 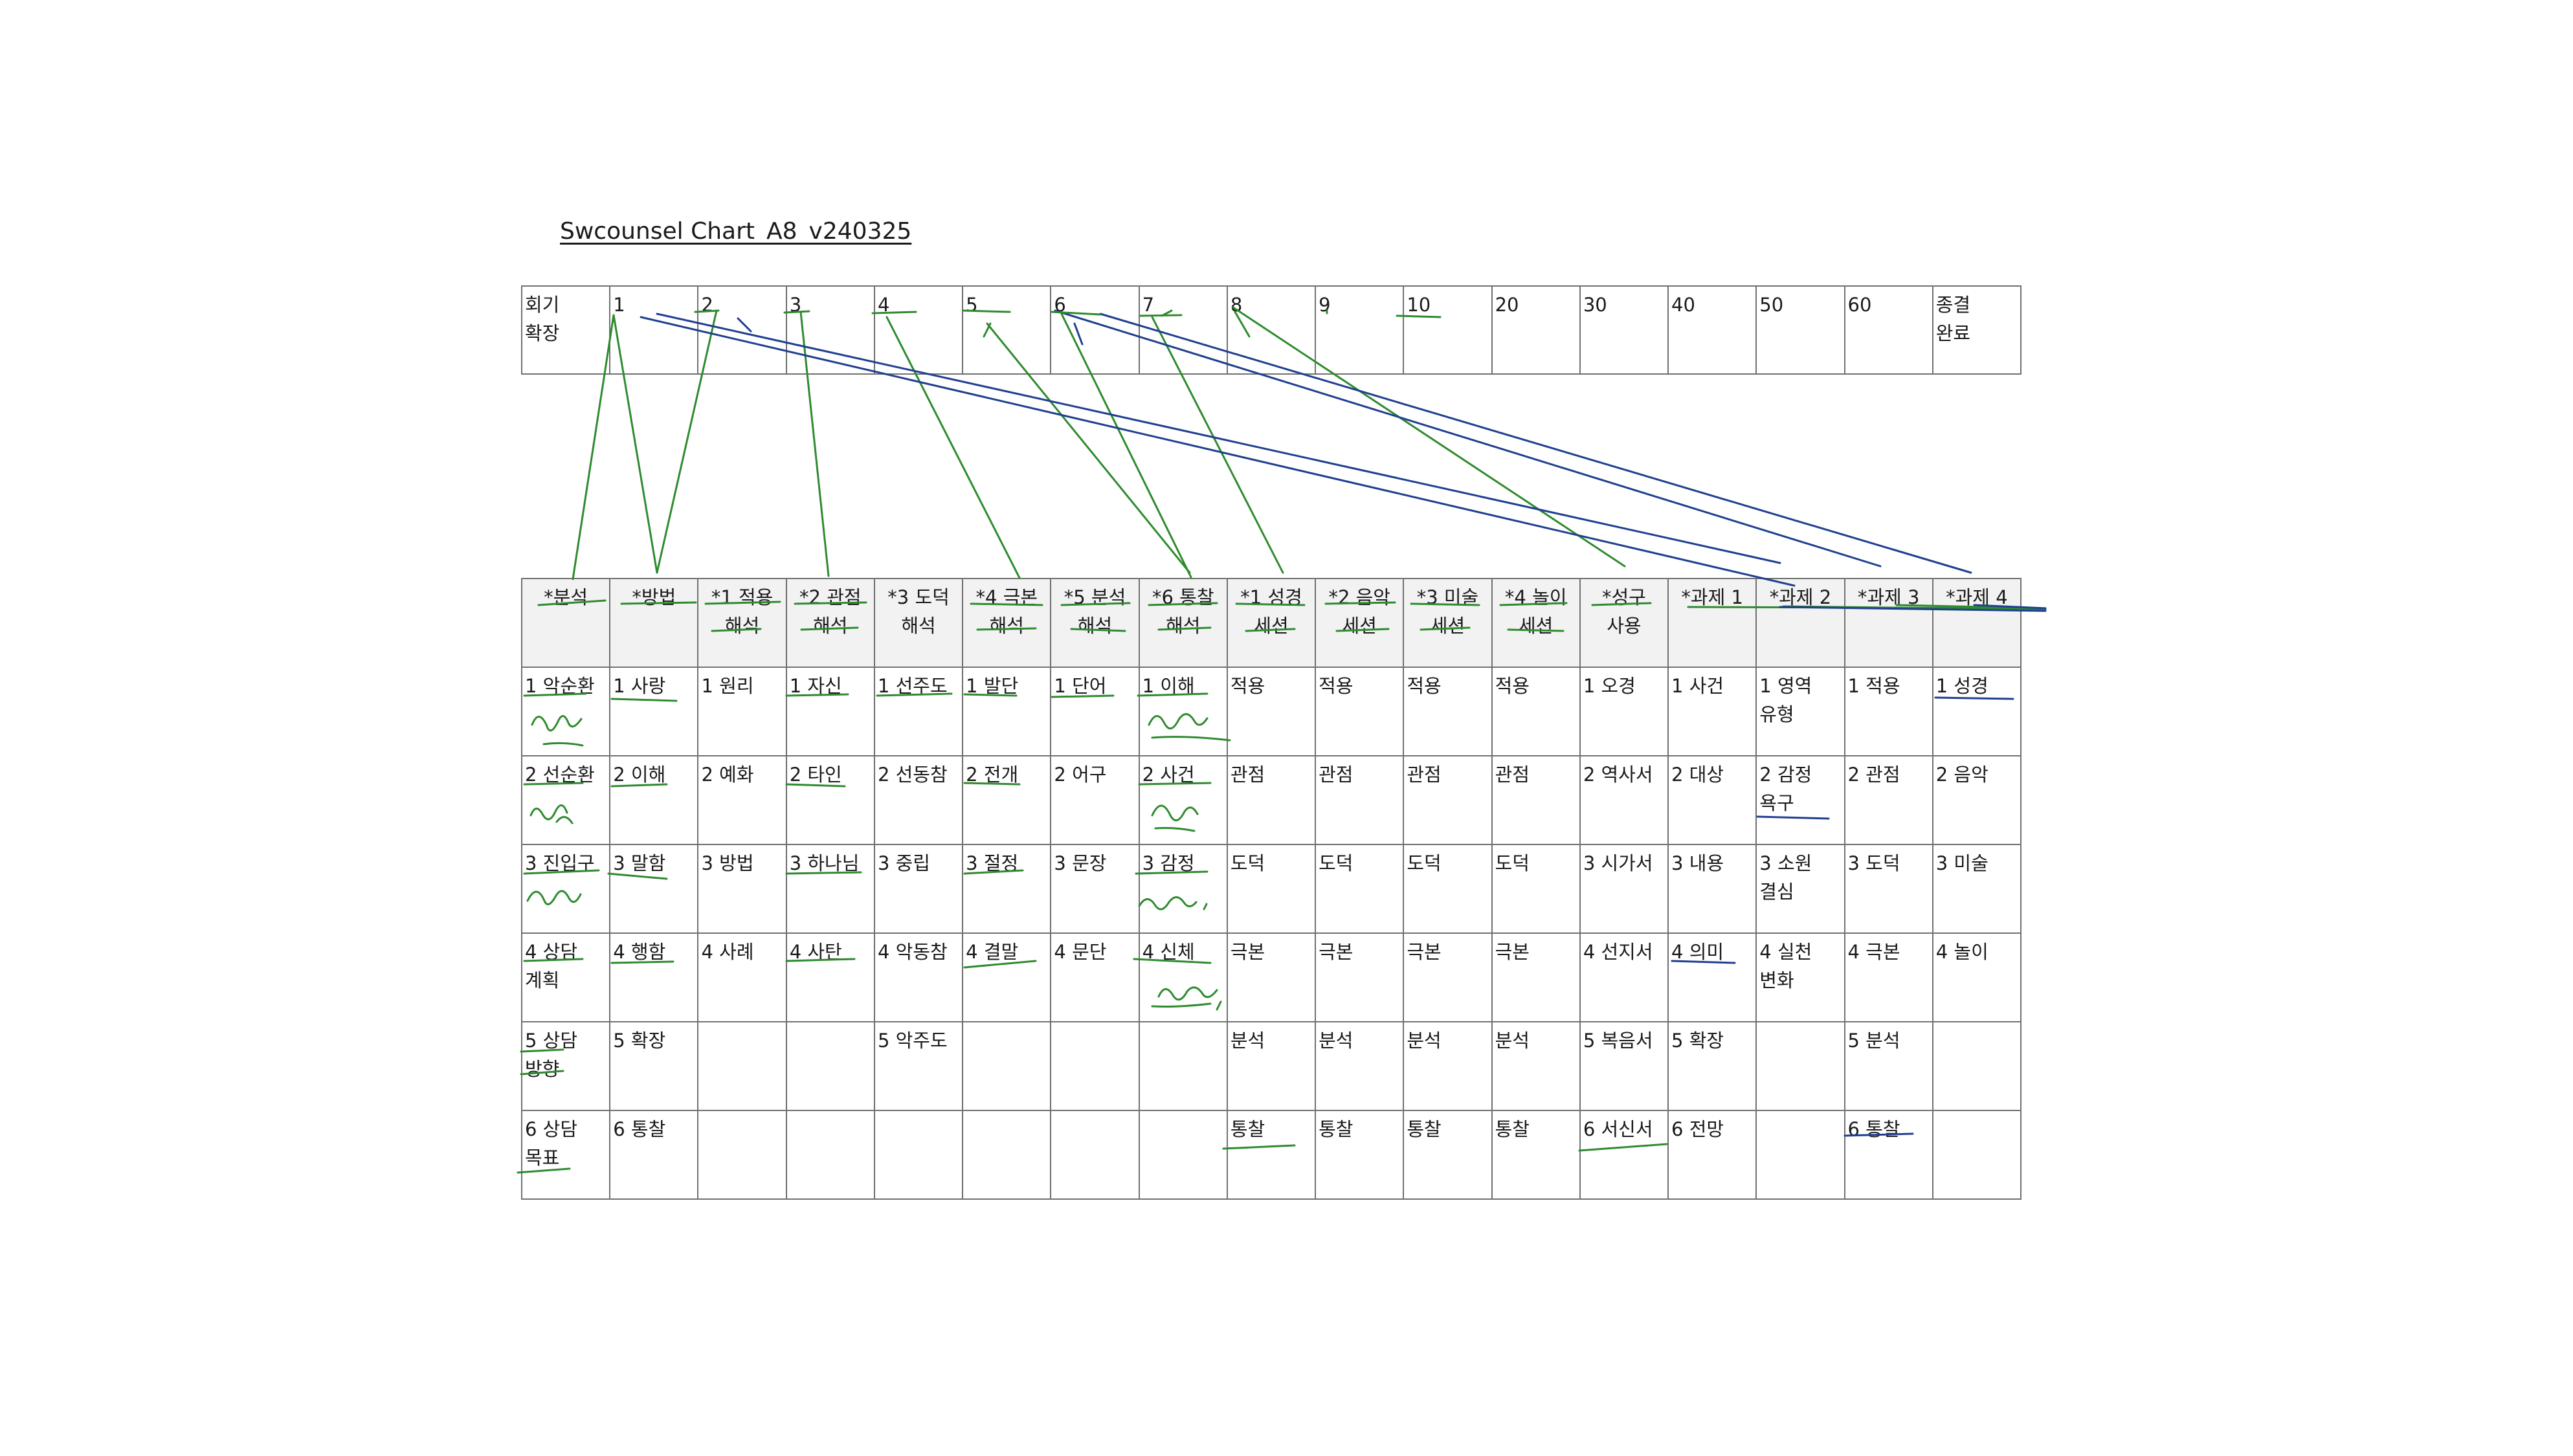 I want to click on table-cell: 2 감정 욕구, so click(x=1800, y=800).